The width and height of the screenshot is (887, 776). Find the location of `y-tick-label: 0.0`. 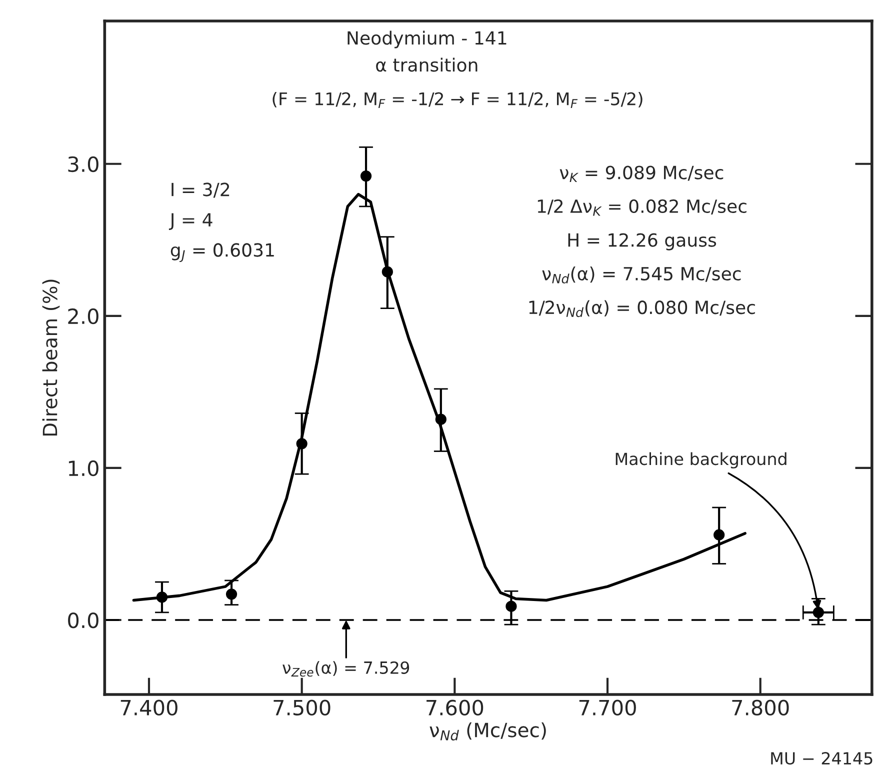

y-tick-label: 0.0 is located at coordinates (83, 620).